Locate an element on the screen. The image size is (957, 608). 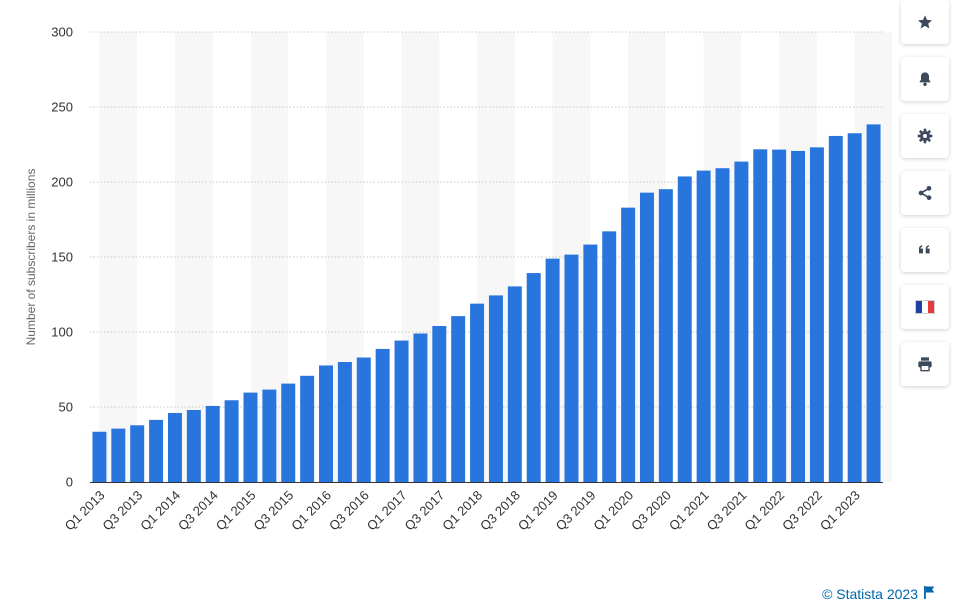
x-tick-label: Q1 2015 is located at coordinates (236, 511).